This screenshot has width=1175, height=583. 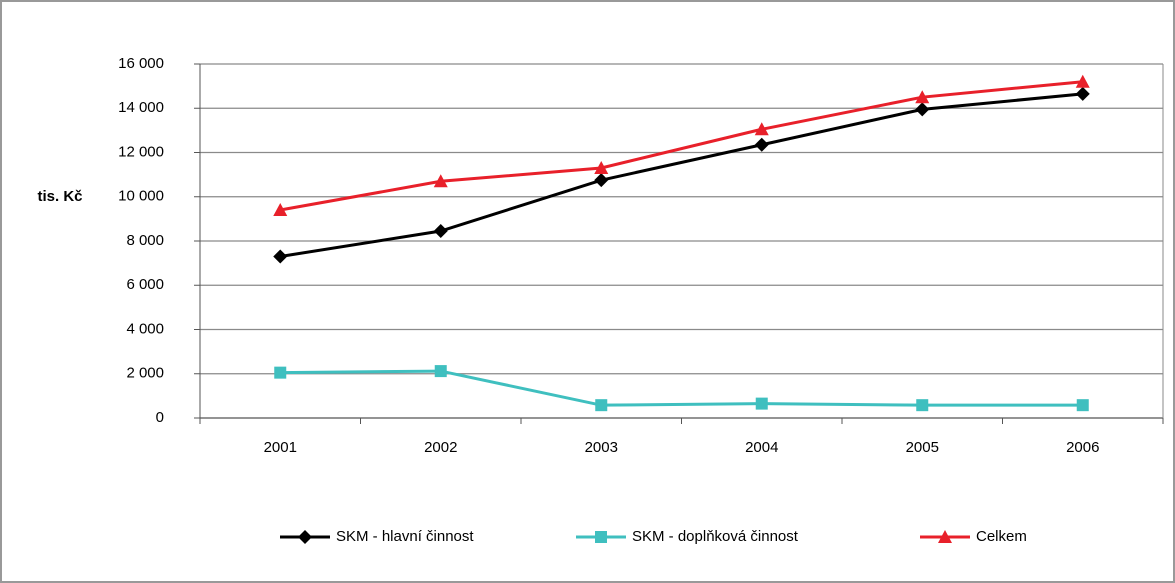 What do you see at coordinates (145, 328) in the screenshot?
I see `y-tick-label: 4 000` at bounding box center [145, 328].